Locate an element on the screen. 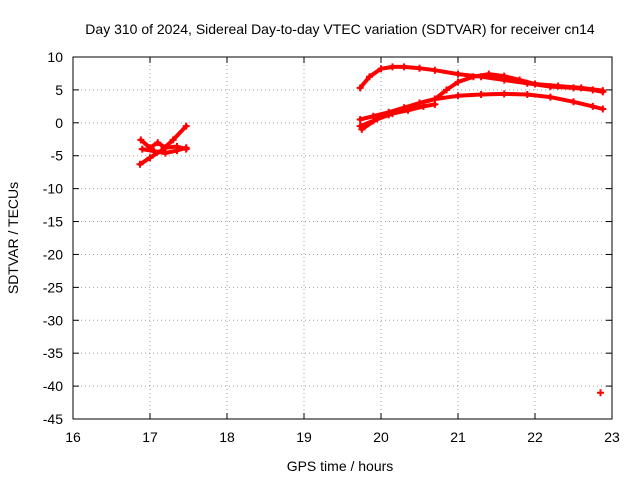 The height and width of the screenshot is (480, 640). x-axis-label: GPS time / hours is located at coordinates (340, 466).